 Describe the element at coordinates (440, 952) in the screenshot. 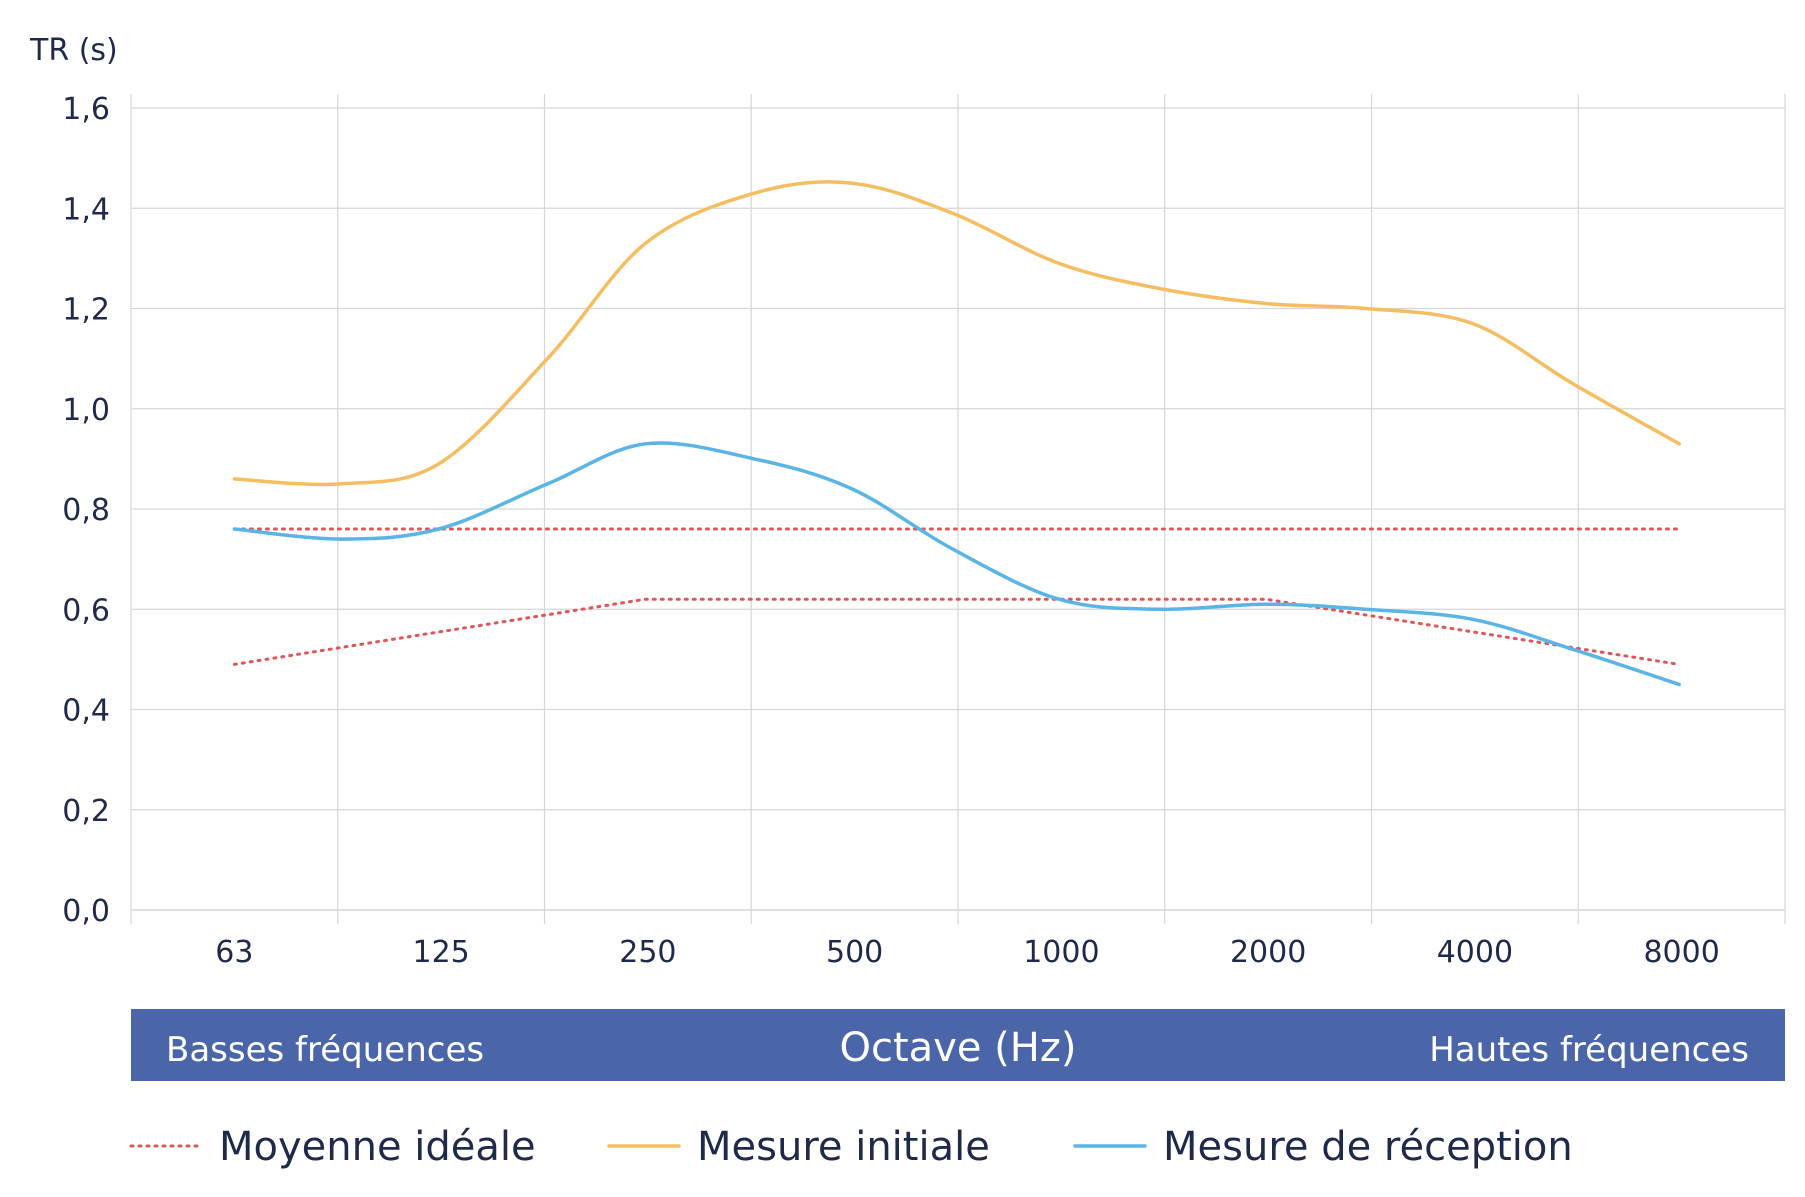

I see `x-tick-label: 125` at that location.